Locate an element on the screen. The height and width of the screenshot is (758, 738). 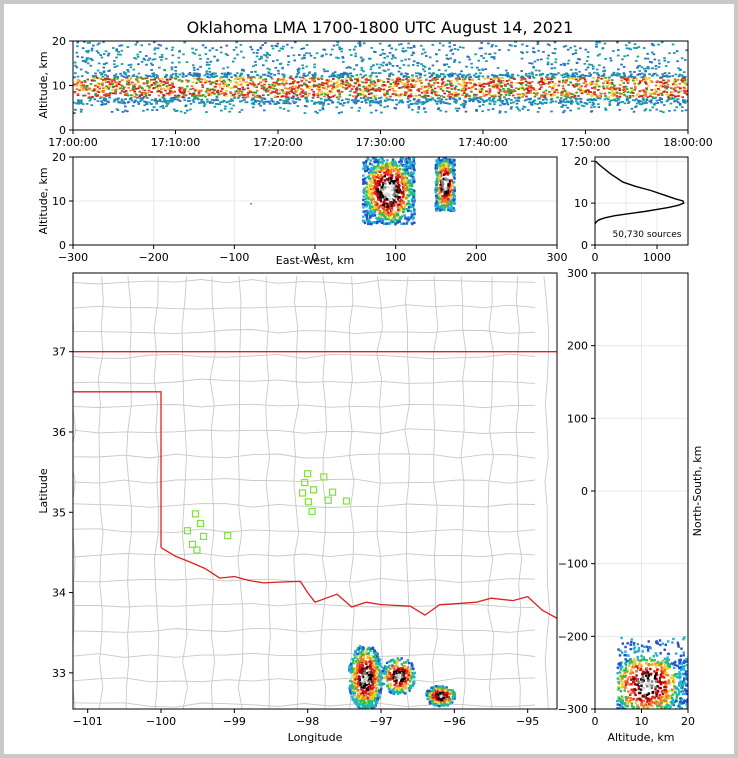
time-tick-label: 17:50:00 is located at coordinates (585, 142).